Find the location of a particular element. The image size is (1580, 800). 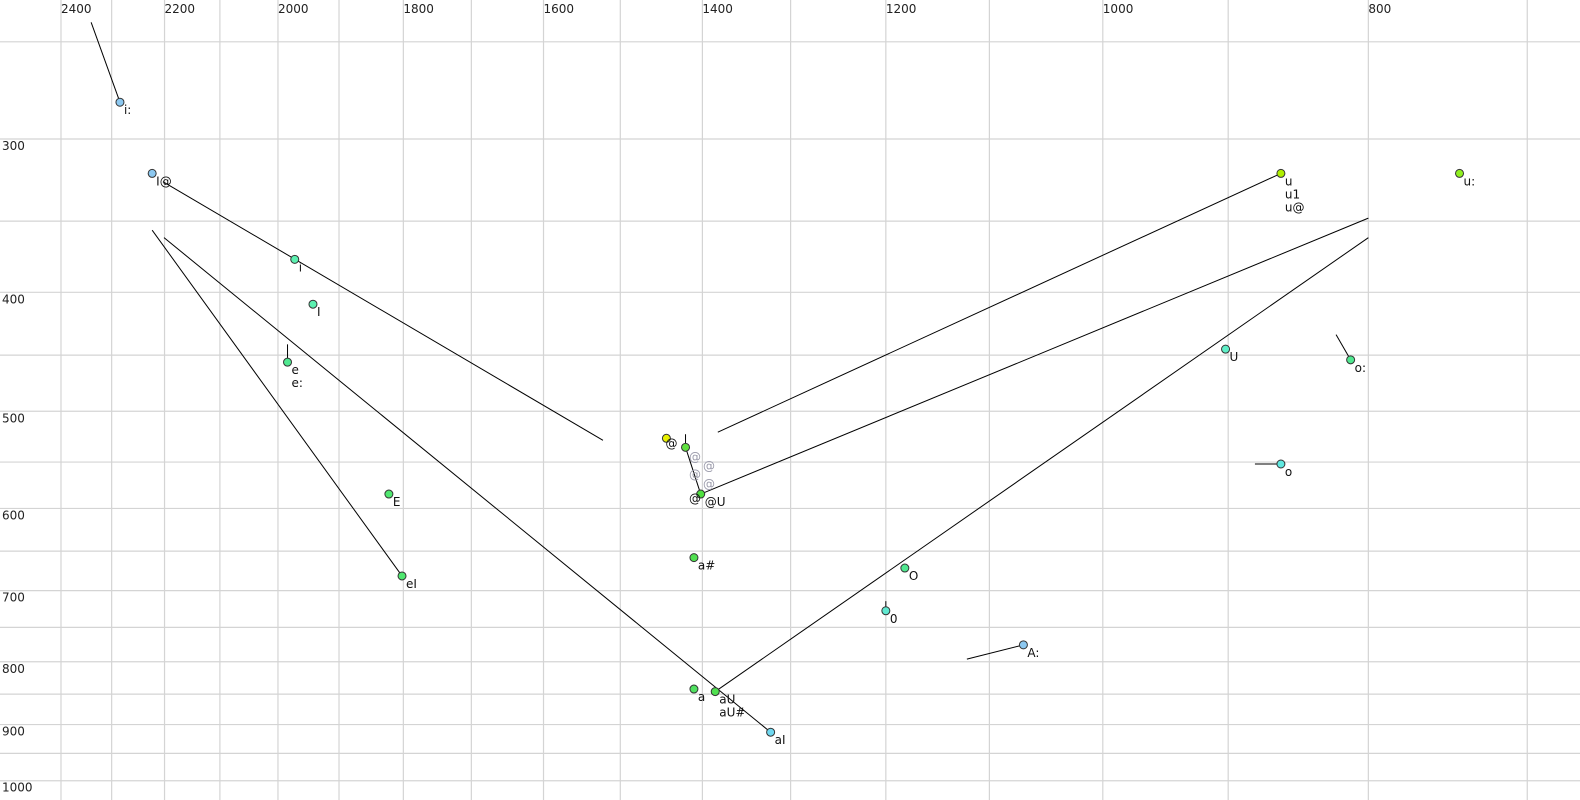

y-tick-label: 1000 is located at coordinates (17, 788).